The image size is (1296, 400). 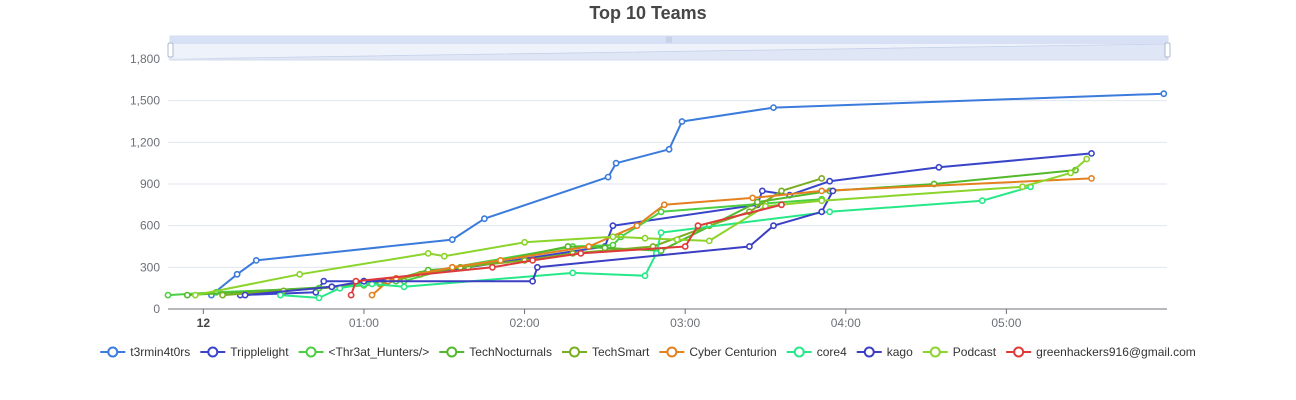 I want to click on legend-item: kago, so click(x=884, y=352).